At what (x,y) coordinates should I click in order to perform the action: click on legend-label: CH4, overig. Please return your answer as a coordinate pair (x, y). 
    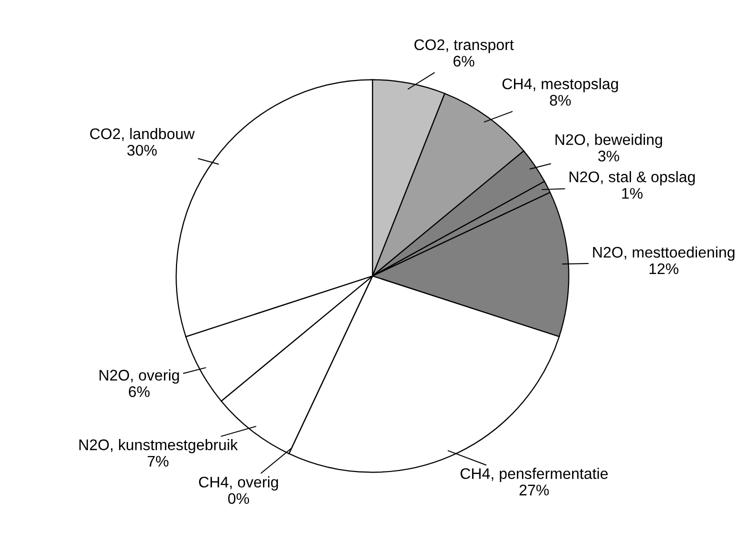
    Looking at the image, I should click on (238, 483).